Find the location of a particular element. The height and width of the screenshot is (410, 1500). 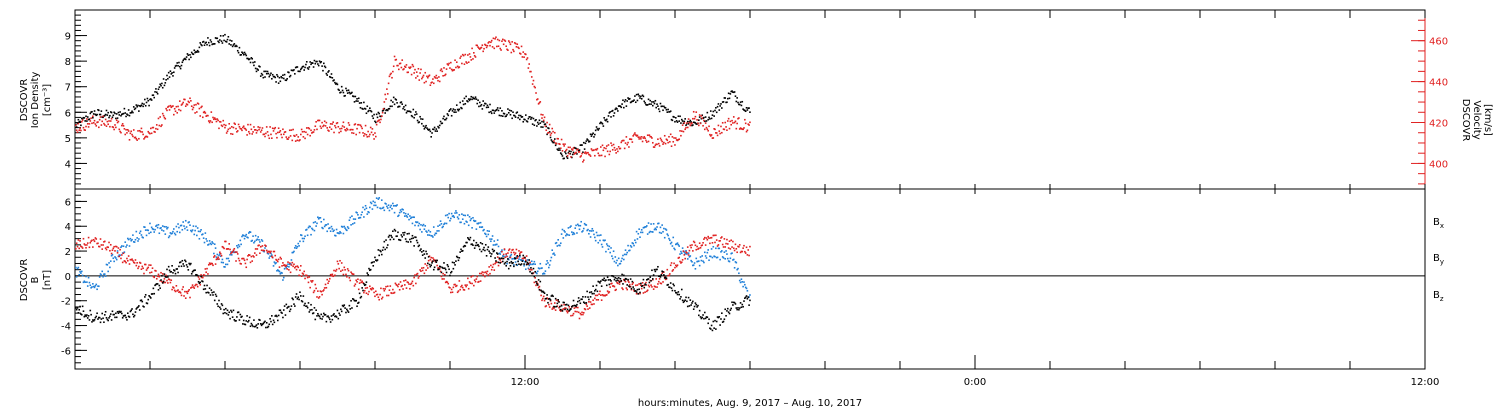

bfield-tick-label: 2 is located at coordinates (68, 252).